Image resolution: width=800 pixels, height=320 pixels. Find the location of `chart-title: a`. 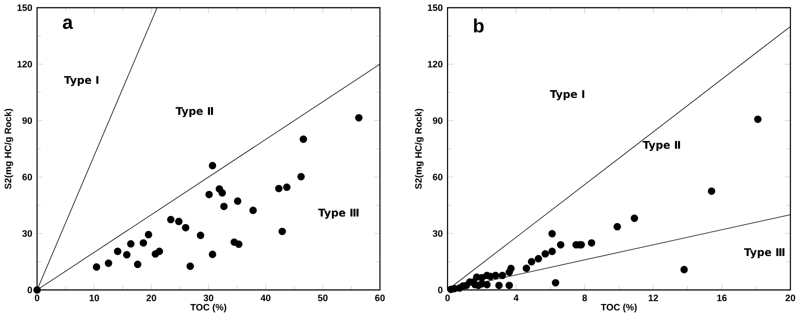

chart-title: a is located at coordinates (68, 24).